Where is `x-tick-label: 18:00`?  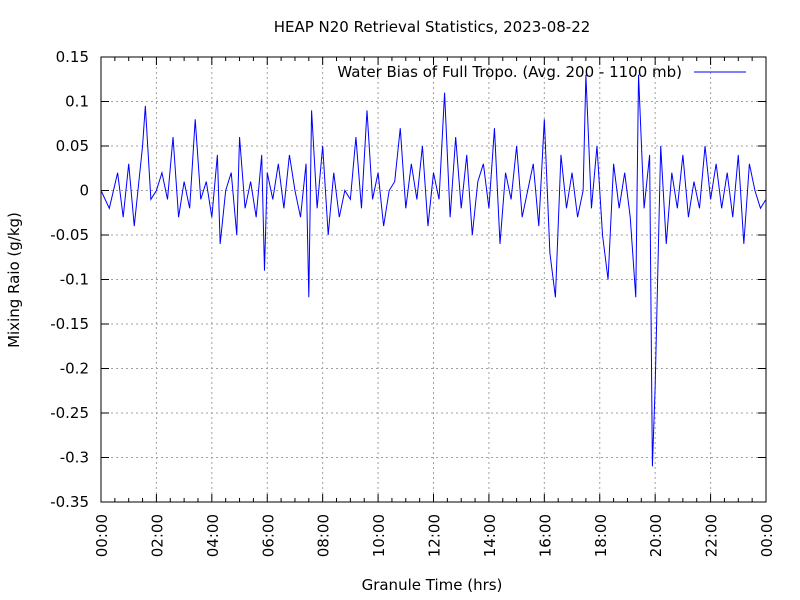 x-tick-label: 18:00 is located at coordinates (601, 535).